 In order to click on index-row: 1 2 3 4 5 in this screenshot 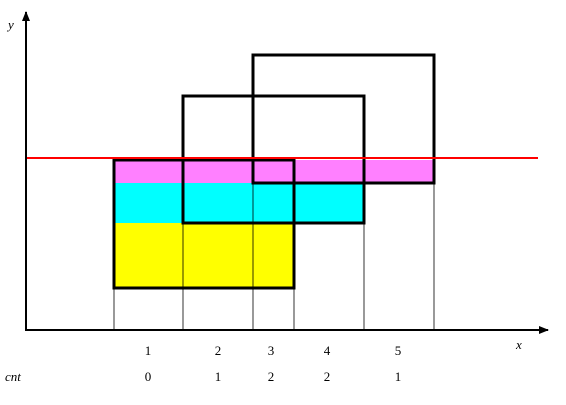, I will do `click(273, 350)`.